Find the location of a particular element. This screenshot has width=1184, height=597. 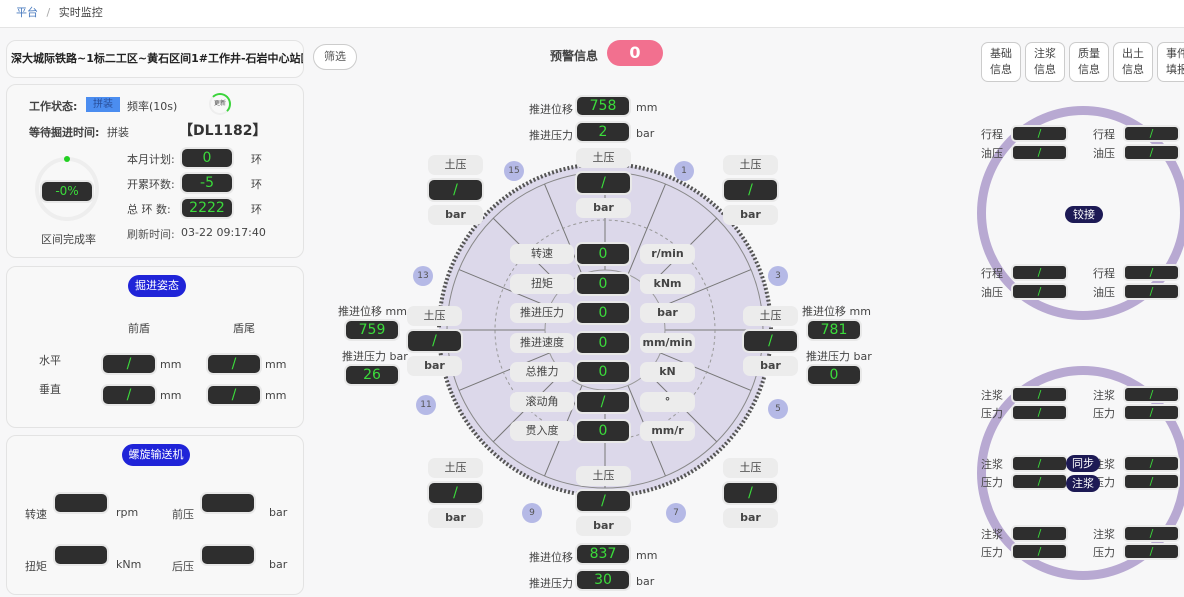

param-unit: kN is located at coordinates (667, 372).